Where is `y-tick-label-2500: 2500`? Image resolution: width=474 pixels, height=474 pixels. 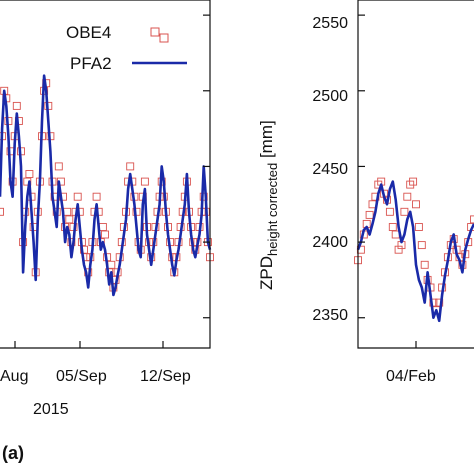
y-tick-label-2500: 2500 is located at coordinates (330, 96).